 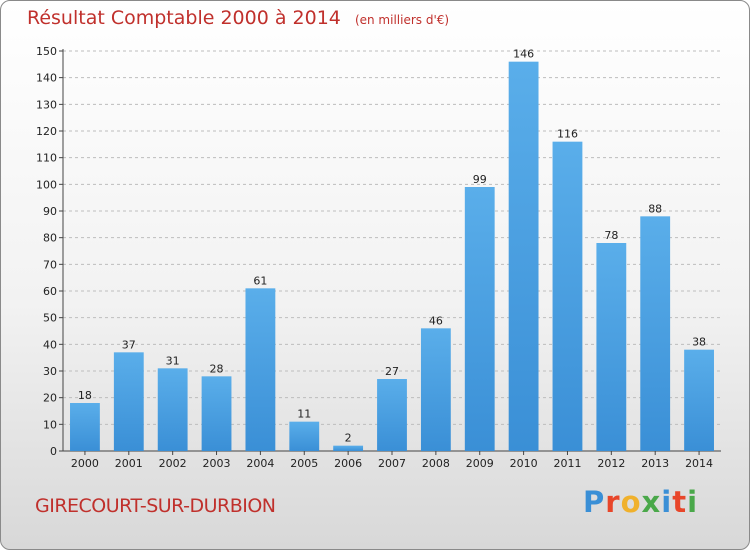 I want to click on bar-value-label: 37, so click(x=129, y=344).